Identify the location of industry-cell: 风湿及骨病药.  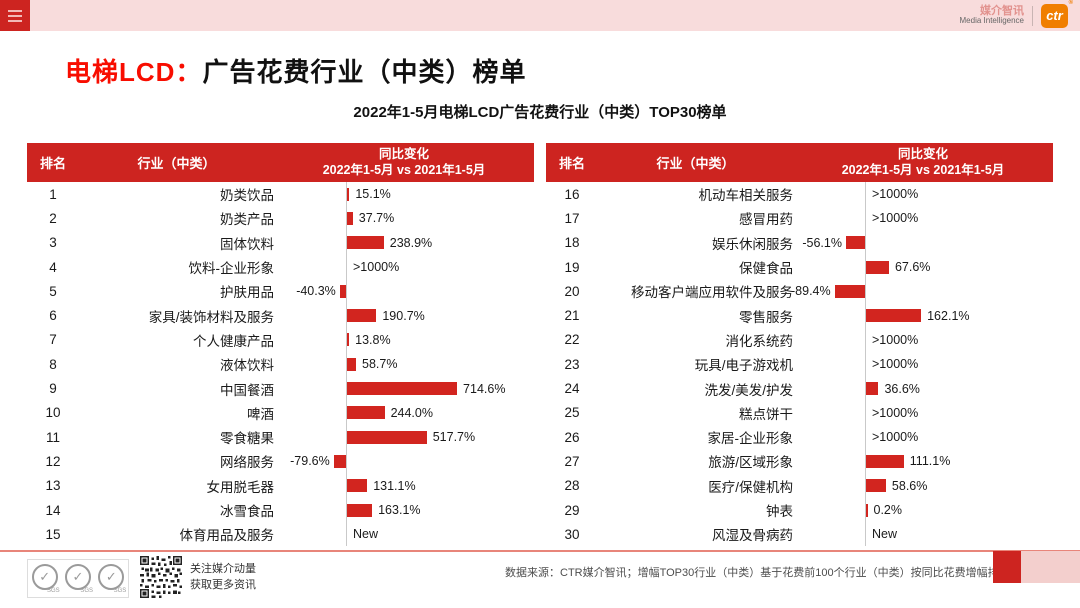
(752, 536).